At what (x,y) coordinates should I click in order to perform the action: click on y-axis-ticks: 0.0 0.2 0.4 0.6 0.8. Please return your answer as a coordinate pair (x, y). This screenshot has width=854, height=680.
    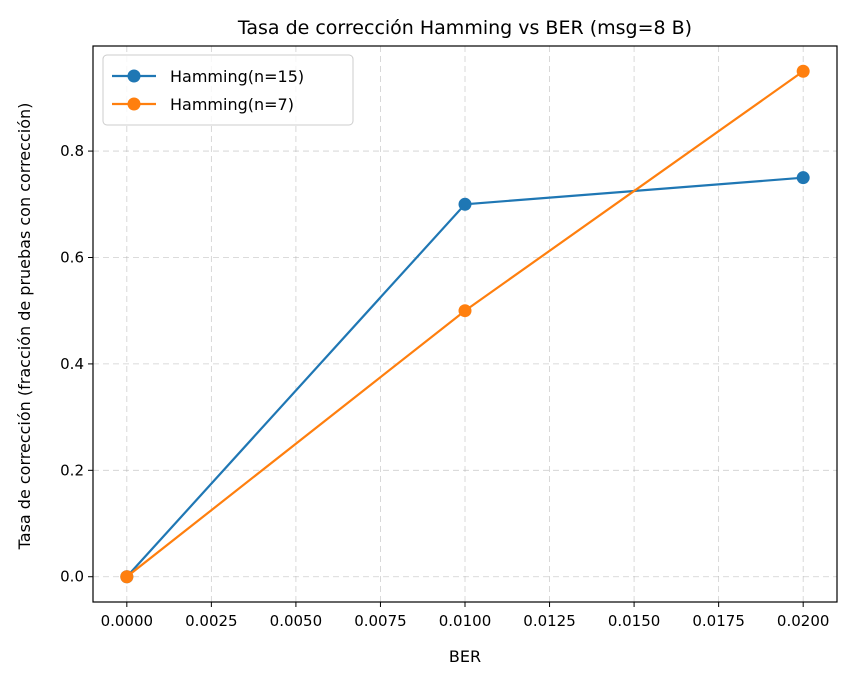
    Looking at the image, I should click on (76, 364).